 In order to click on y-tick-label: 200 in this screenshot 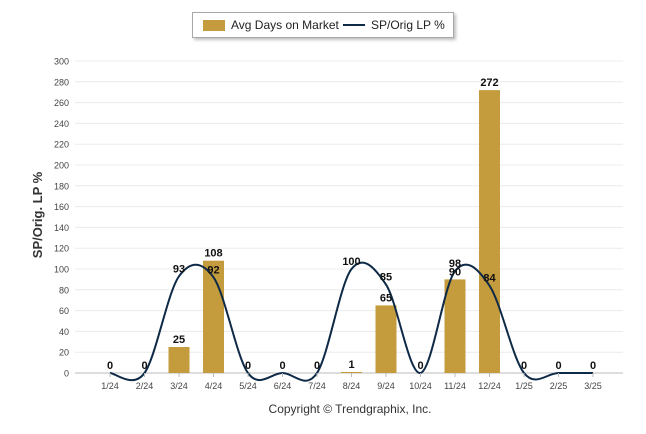, I will do `click(61, 166)`.